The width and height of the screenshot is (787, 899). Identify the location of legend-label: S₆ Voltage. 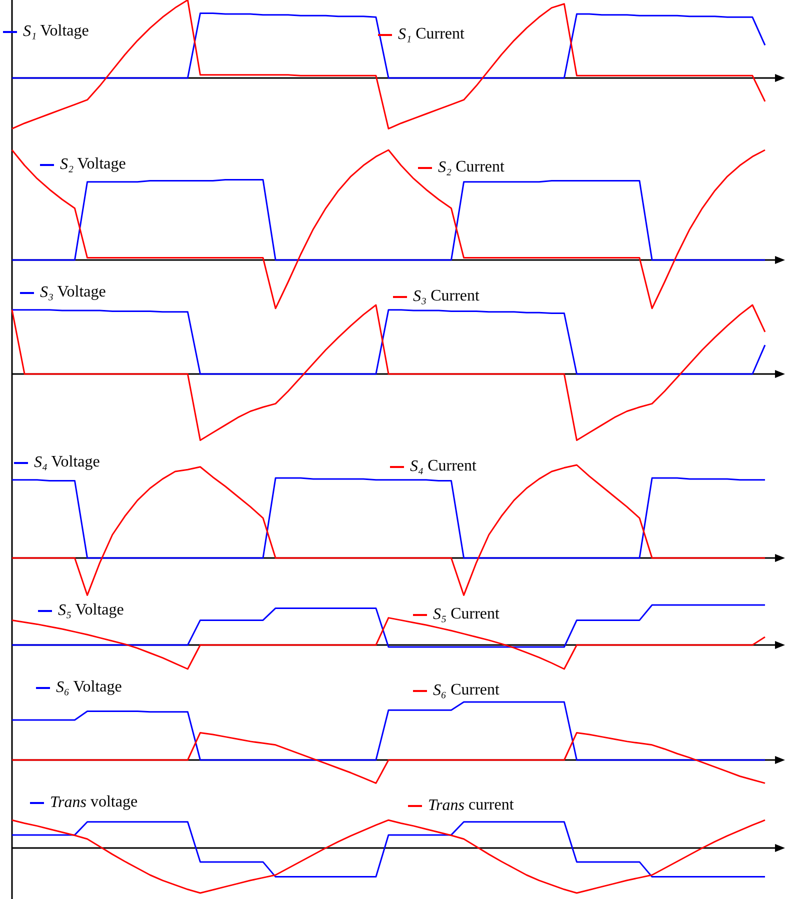
(89, 687).